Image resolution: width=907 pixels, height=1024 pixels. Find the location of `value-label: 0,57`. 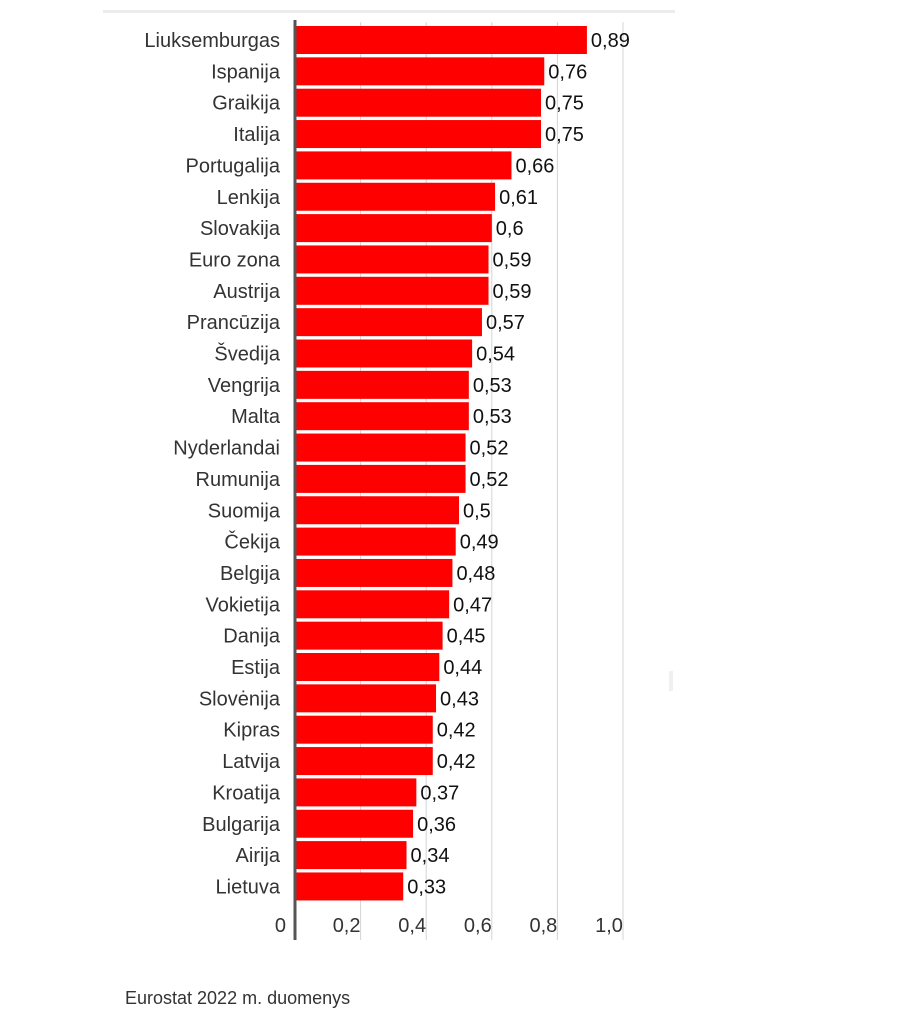

value-label: 0,57 is located at coordinates (505, 323).